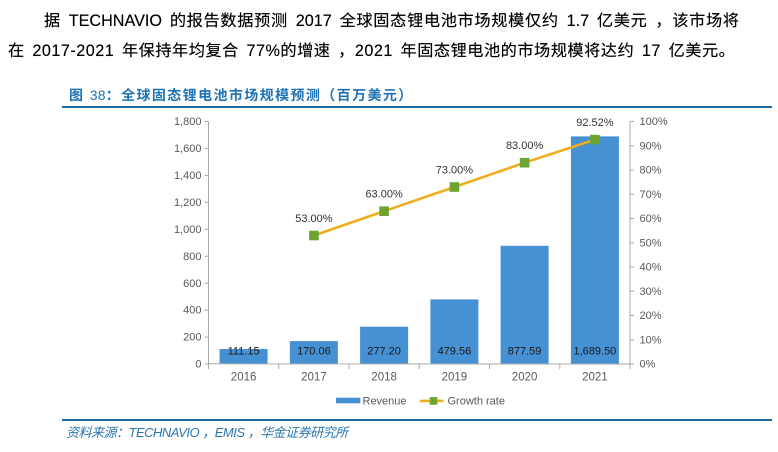 The width and height of the screenshot is (778, 452). What do you see at coordinates (188, 149) in the screenshot?
I see `svg-text: 1,600` at bounding box center [188, 149].